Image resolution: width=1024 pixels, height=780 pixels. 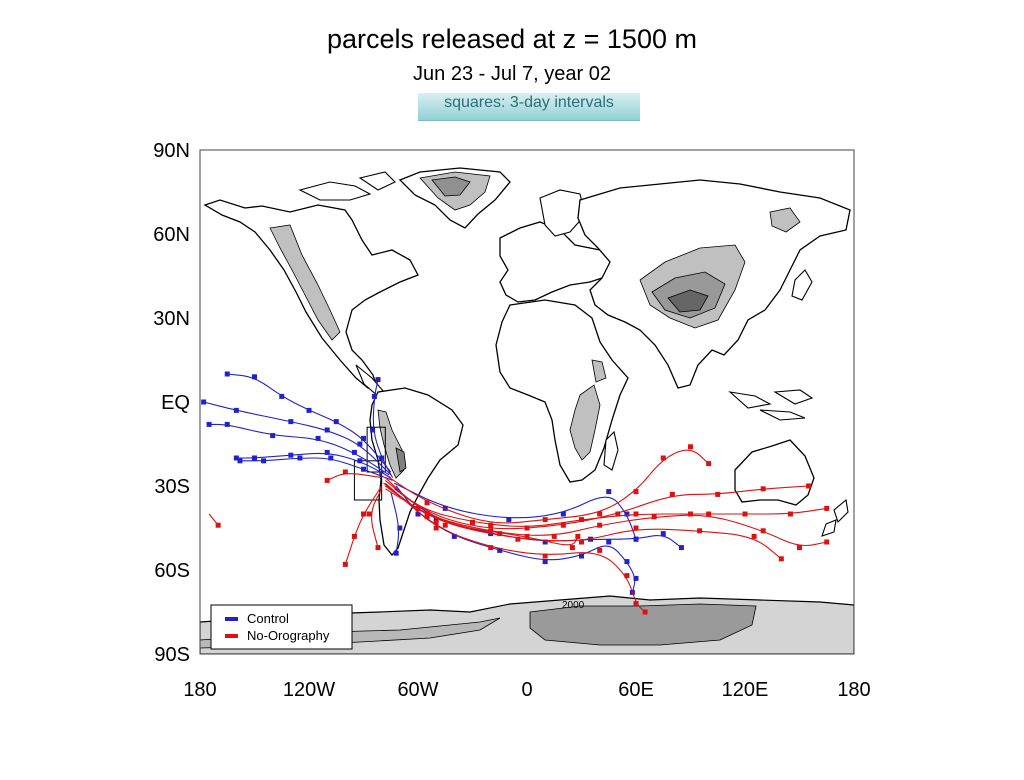 What do you see at coordinates (172, 571) in the screenshot?
I see `y-tick-label: 60S` at bounding box center [172, 571].